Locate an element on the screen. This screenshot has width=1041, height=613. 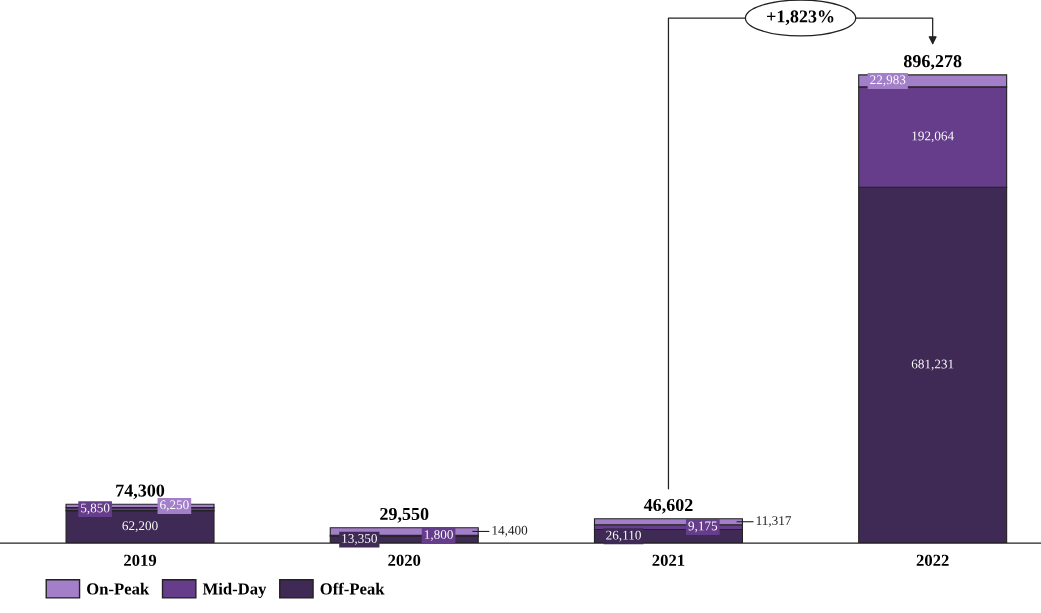
legend-label: Mid-Day is located at coordinates (234, 590).